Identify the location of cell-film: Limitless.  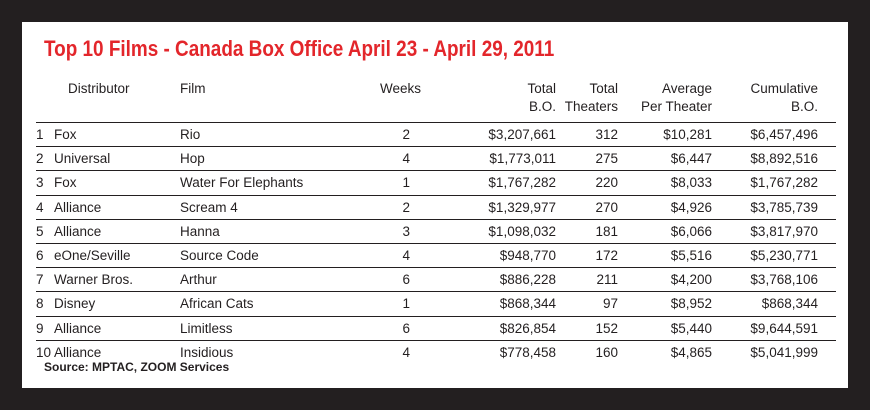
(206, 328).